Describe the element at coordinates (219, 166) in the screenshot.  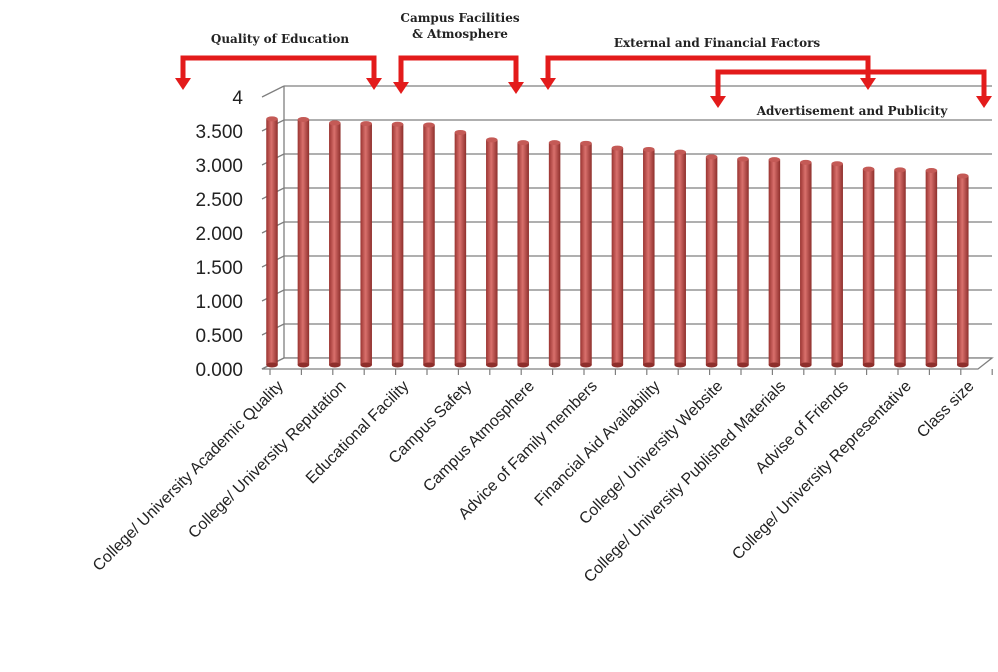
I see `y-tick-label: 3.000` at that location.